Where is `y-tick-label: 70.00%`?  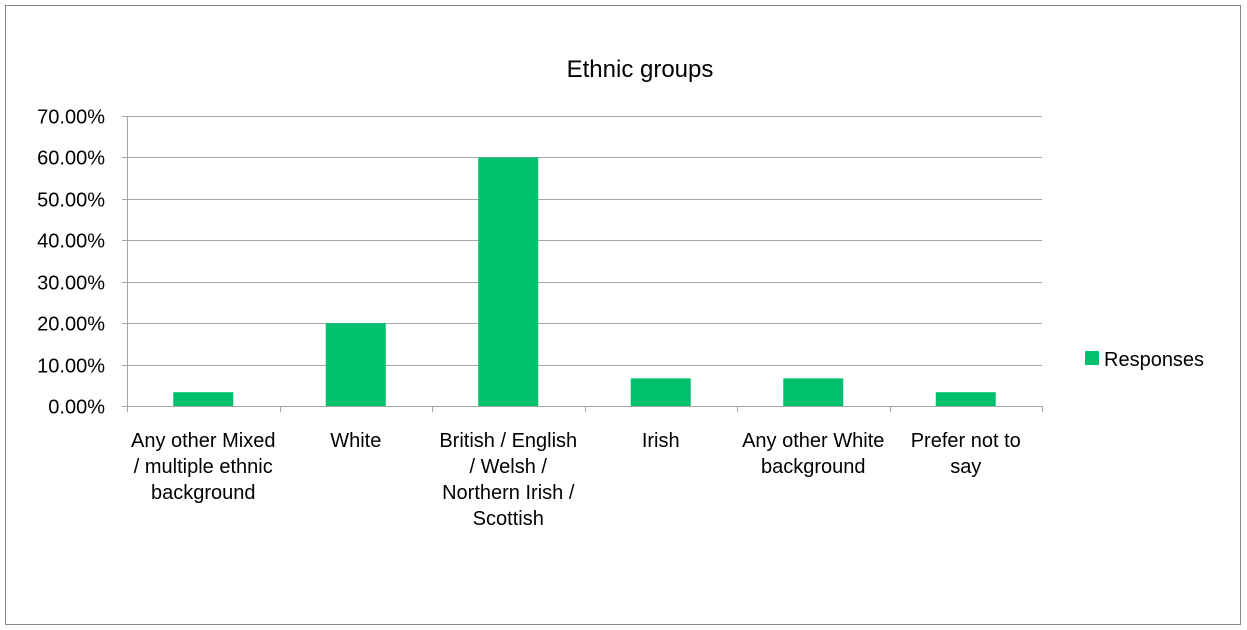
y-tick-label: 70.00% is located at coordinates (71, 118).